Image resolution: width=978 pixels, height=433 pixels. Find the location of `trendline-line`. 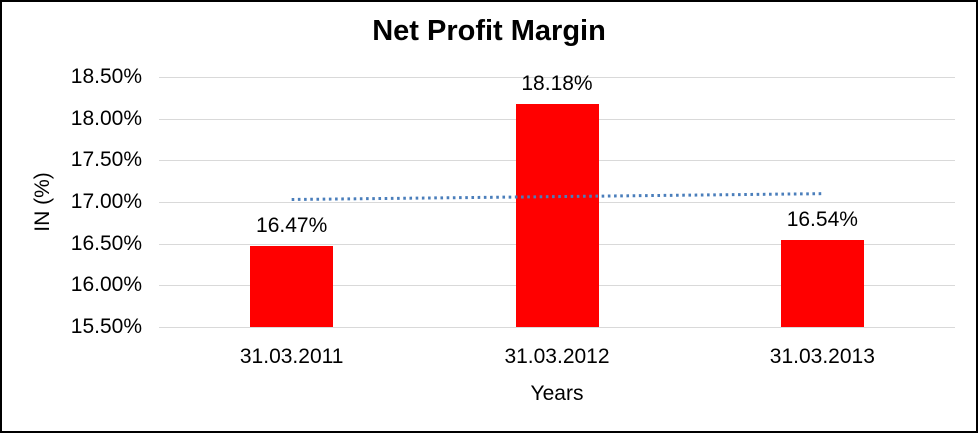

trendline-line is located at coordinates (557, 196).